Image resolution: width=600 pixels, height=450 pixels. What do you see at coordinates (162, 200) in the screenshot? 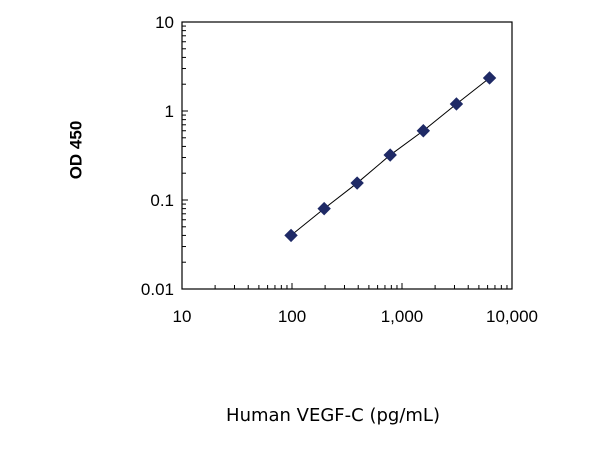
I see `y-tick-label: 0.1` at bounding box center [162, 200].